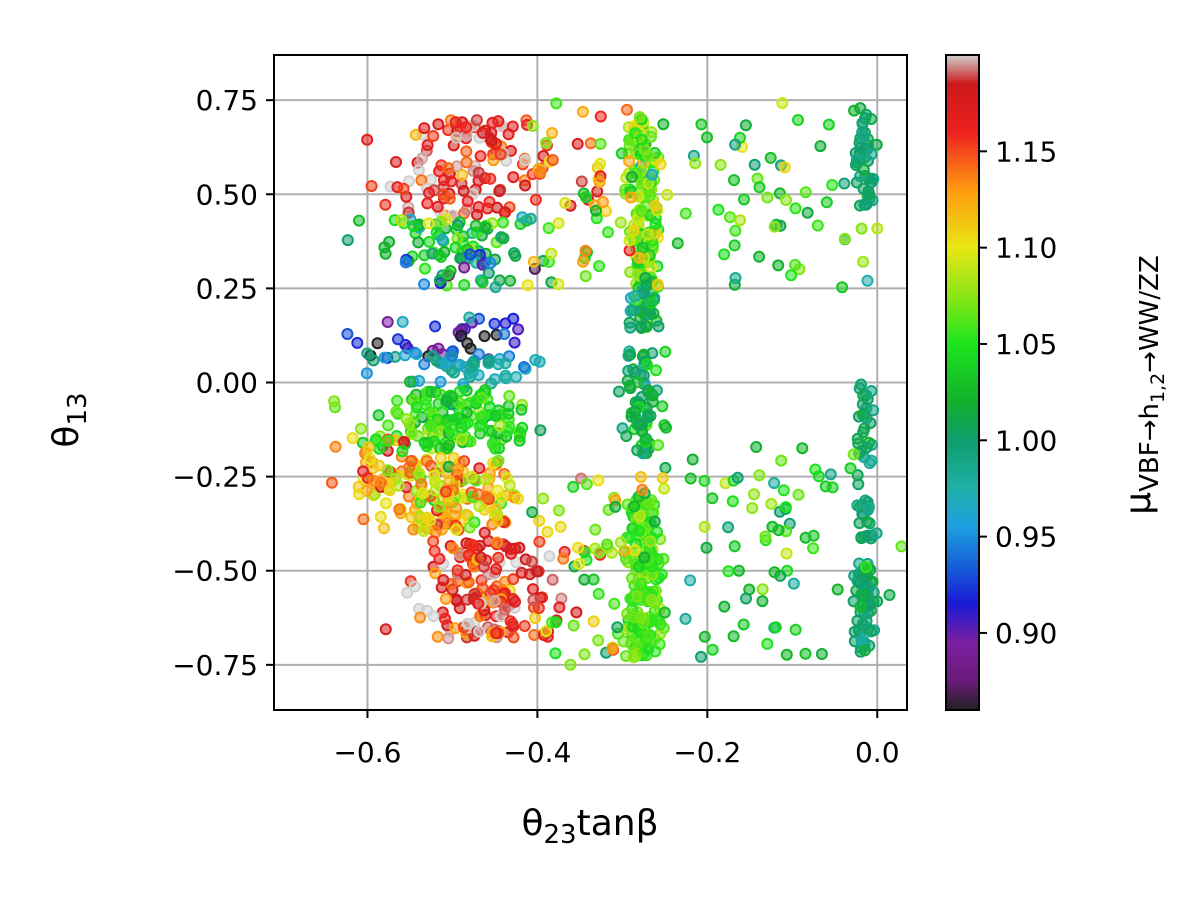 The image size is (1200, 905). Describe the element at coordinates (1026, 151) in the screenshot. I see `colorbar-tick-label: 1.15` at that location.